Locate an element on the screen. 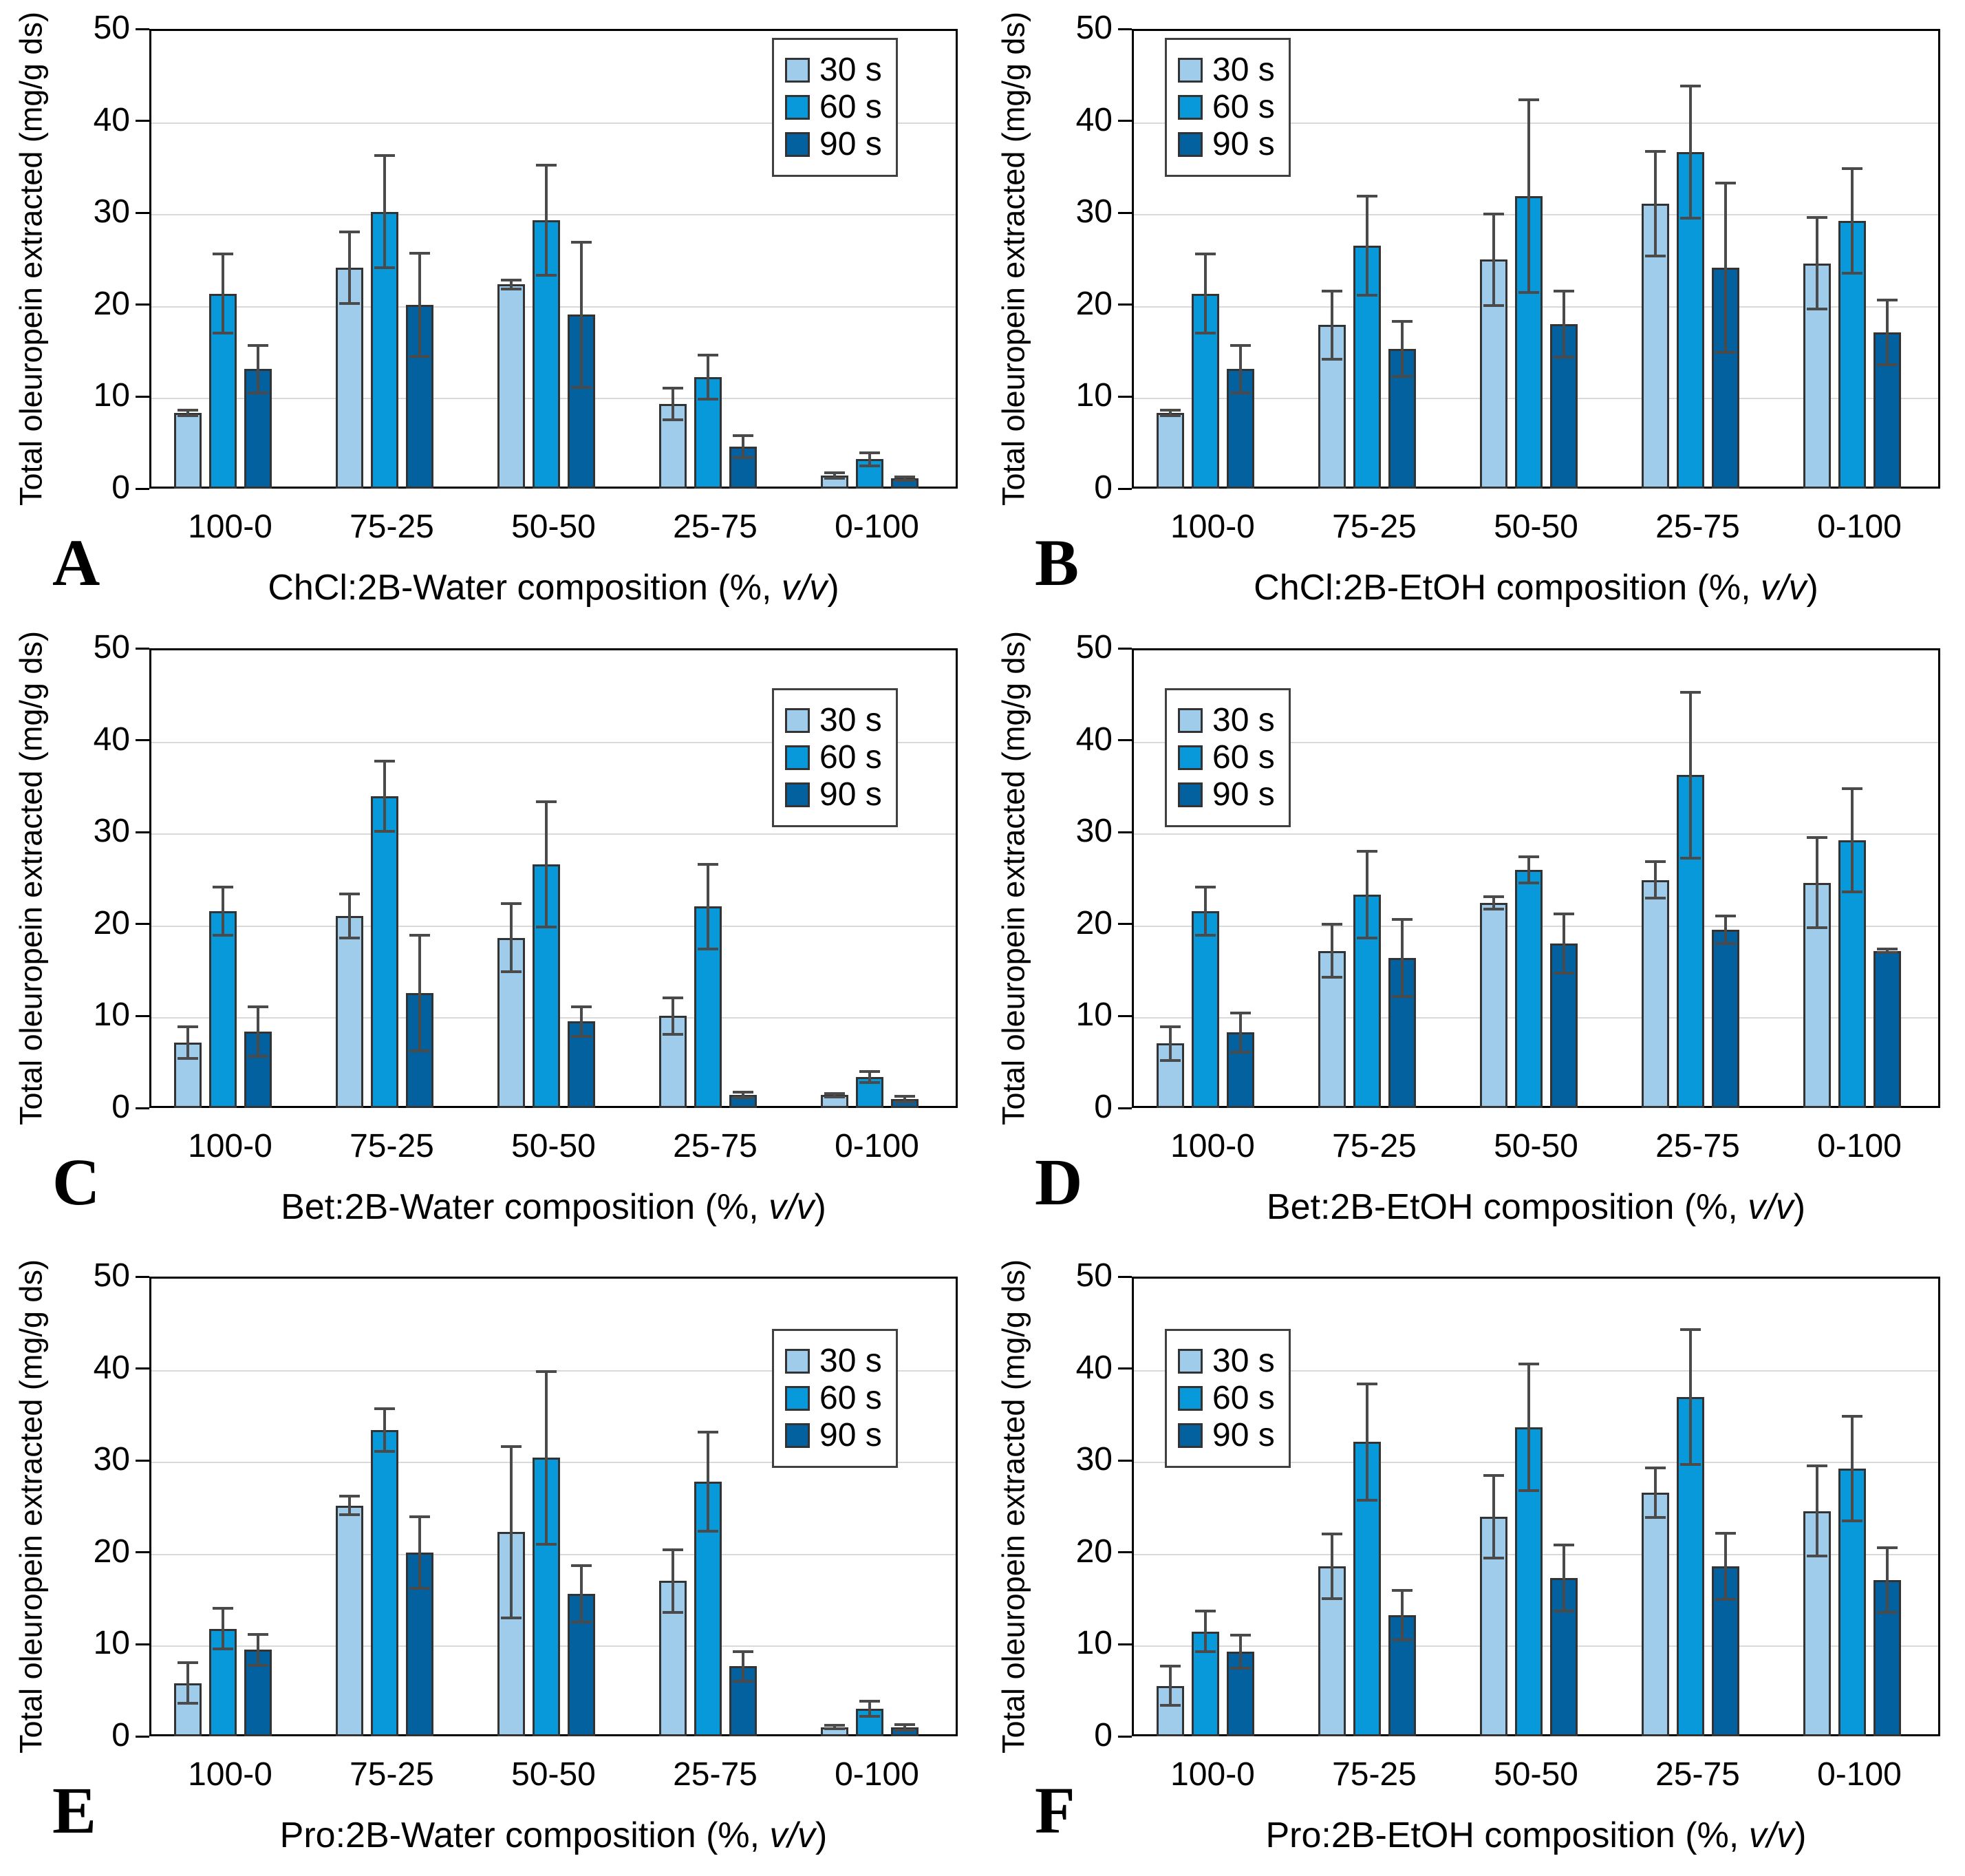 This screenshot has height=1876, width=1965. x-axis-title: Bet:2B-Water composition (%, v/v) is located at coordinates (553, 1207).